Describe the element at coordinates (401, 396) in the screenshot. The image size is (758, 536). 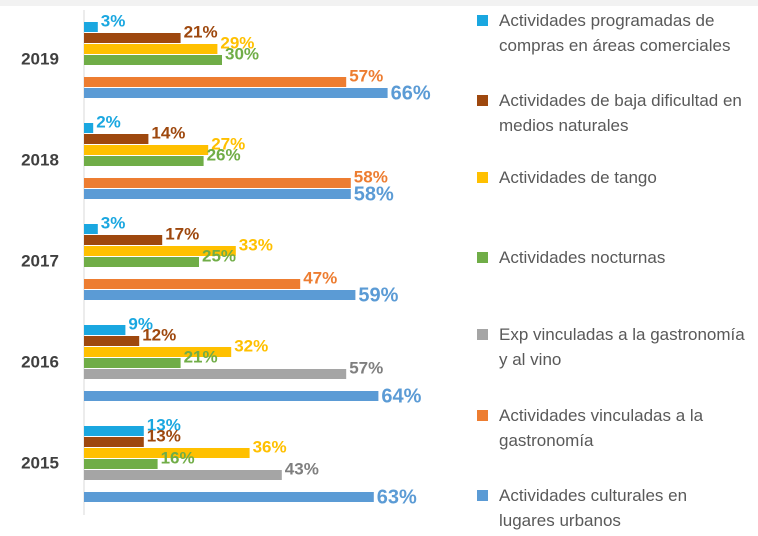
I see `data-label: 64%` at that location.